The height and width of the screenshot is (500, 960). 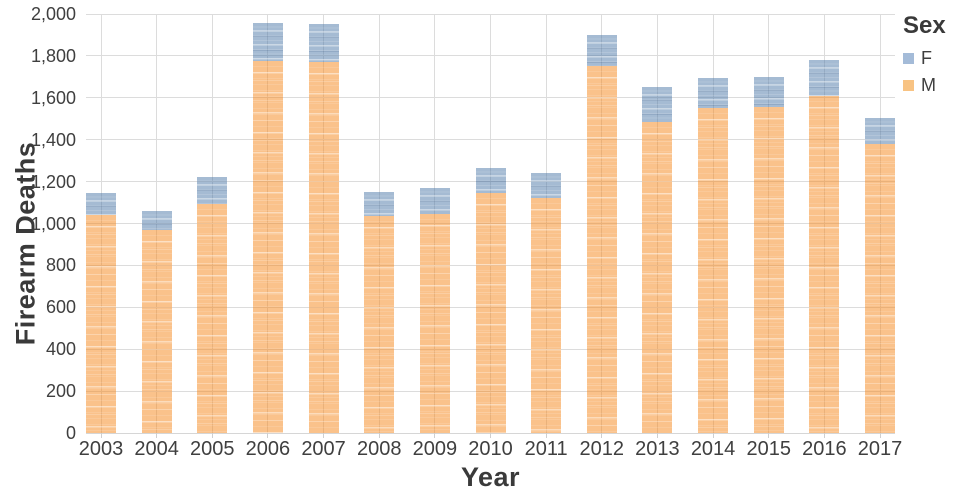 What do you see at coordinates (602, 449) in the screenshot?
I see `x-tick-label-2012: 2012` at bounding box center [602, 449].